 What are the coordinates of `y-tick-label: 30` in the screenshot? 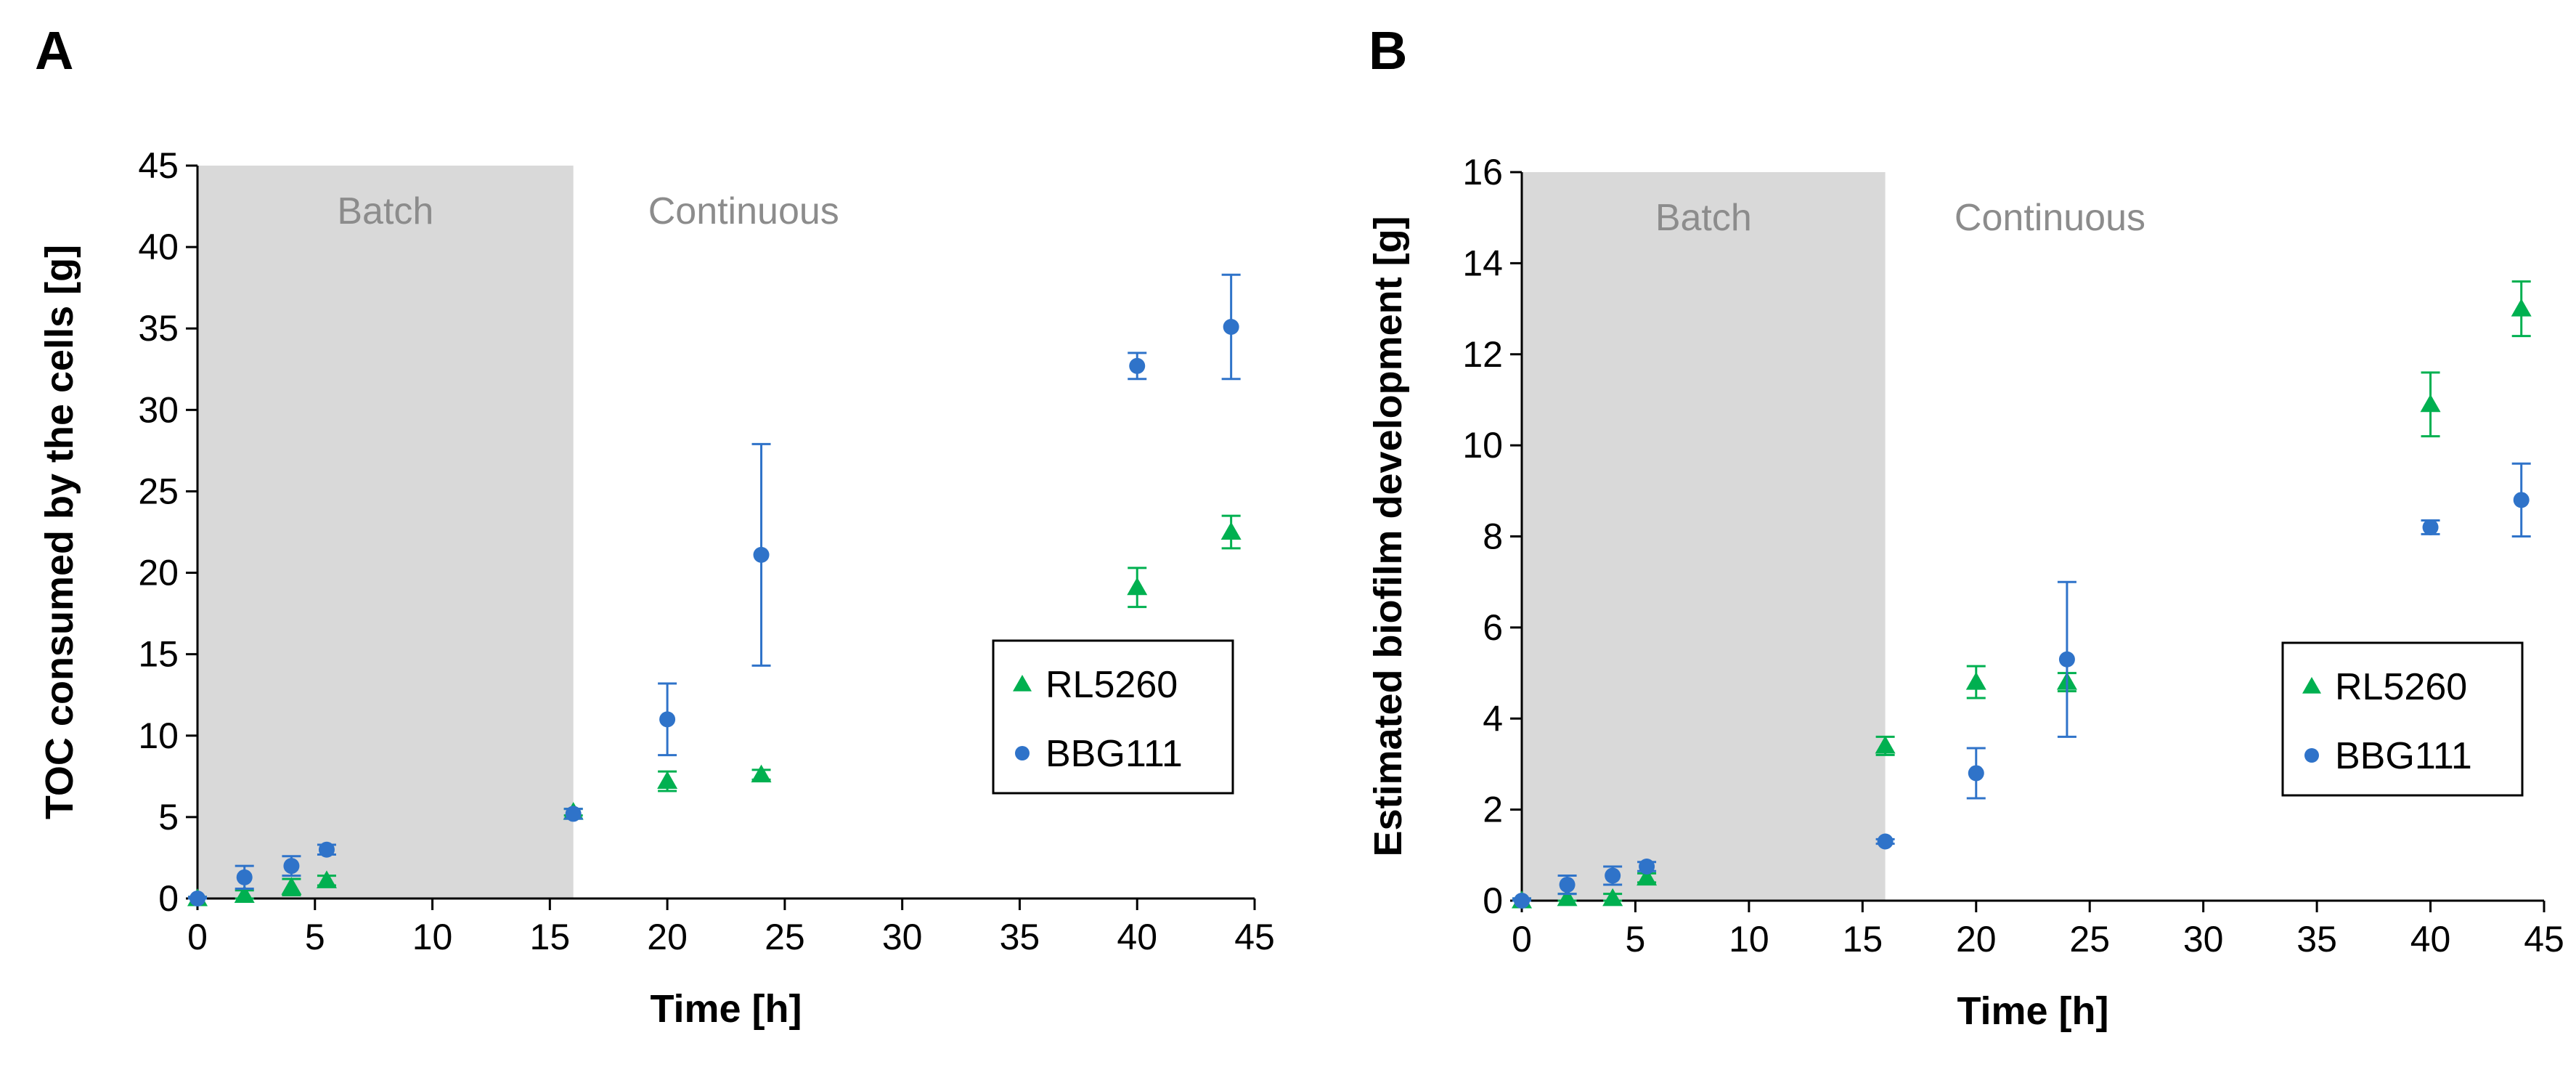 It's located at (158, 410).